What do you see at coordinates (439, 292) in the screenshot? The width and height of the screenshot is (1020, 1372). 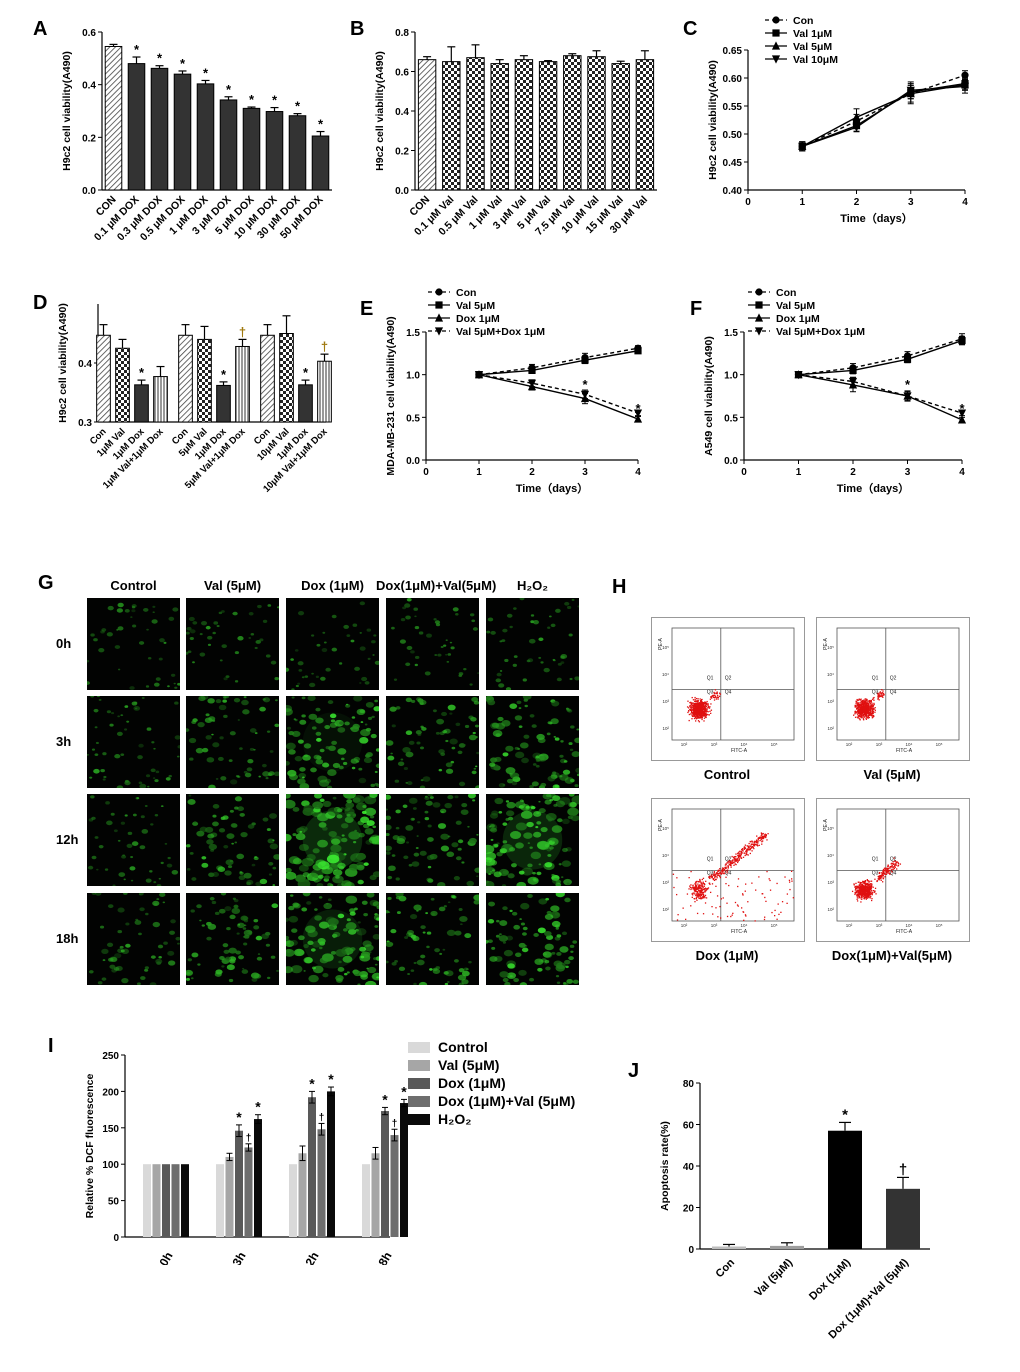 I see `marker-circle` at bounding box center [439, 292].